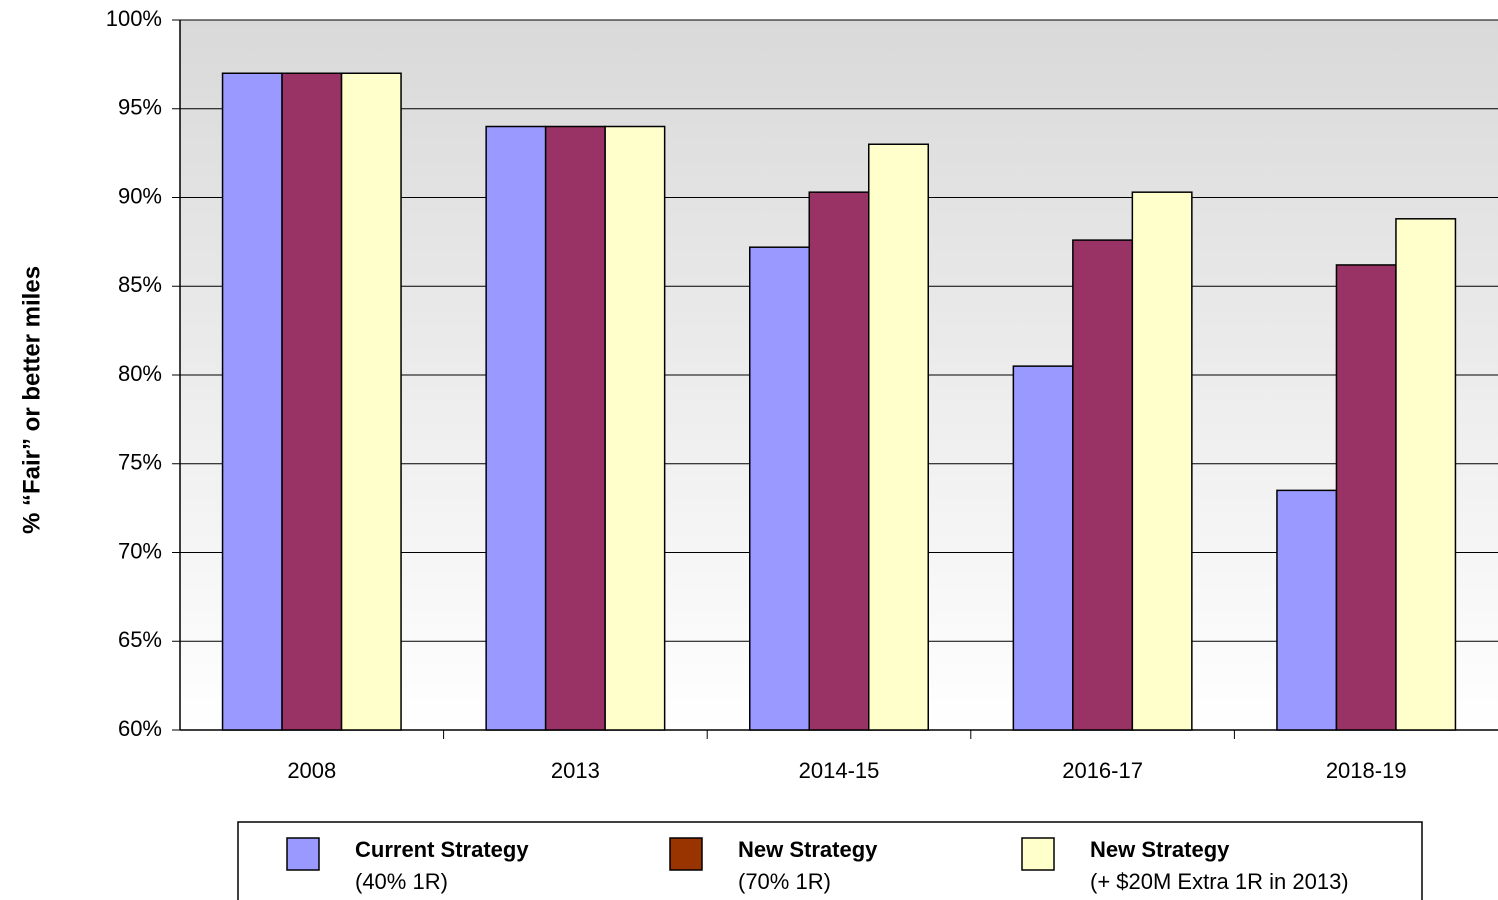 Image resolution: width=1498 pixels, height=900 pixels. Describe the element at coordinates (140, 550) in the screenshot. I see `y-tick-label: 70%` at that location.